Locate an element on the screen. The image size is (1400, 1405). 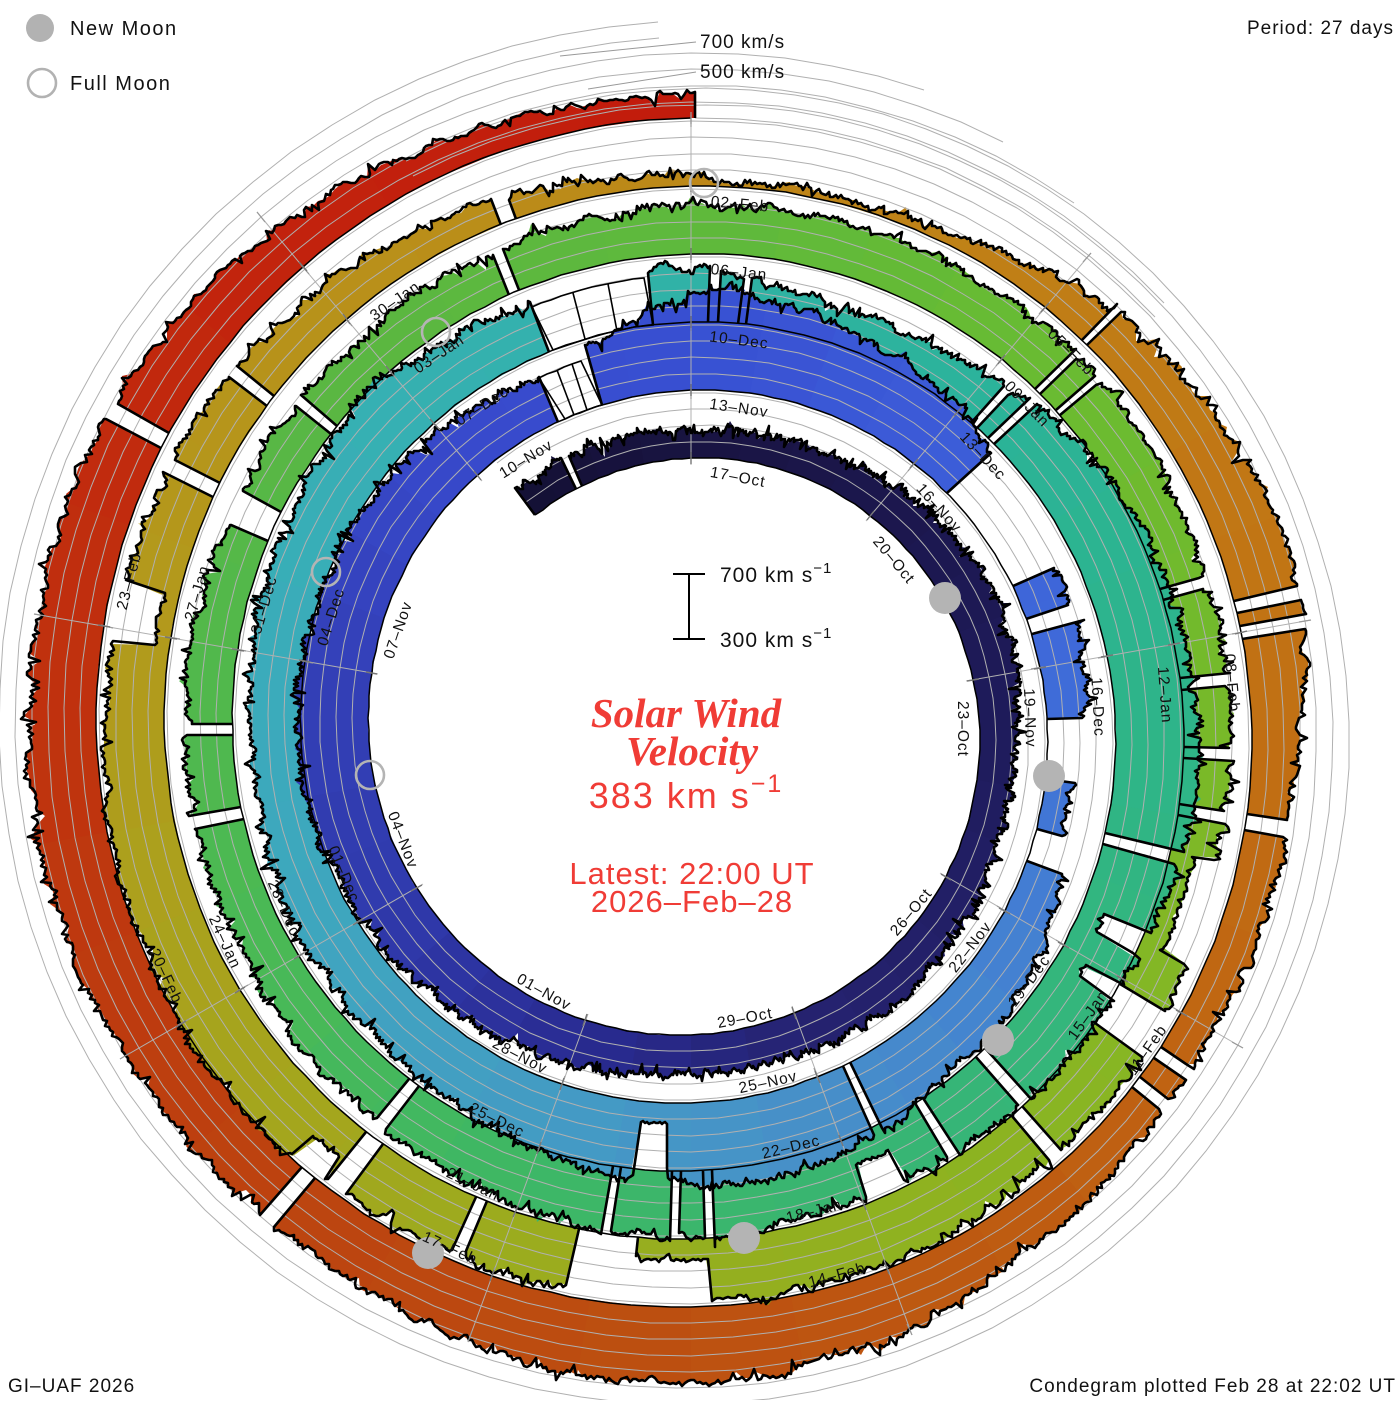
svg-text: 2026–Feb–28 is located at coordinates (692, 901).